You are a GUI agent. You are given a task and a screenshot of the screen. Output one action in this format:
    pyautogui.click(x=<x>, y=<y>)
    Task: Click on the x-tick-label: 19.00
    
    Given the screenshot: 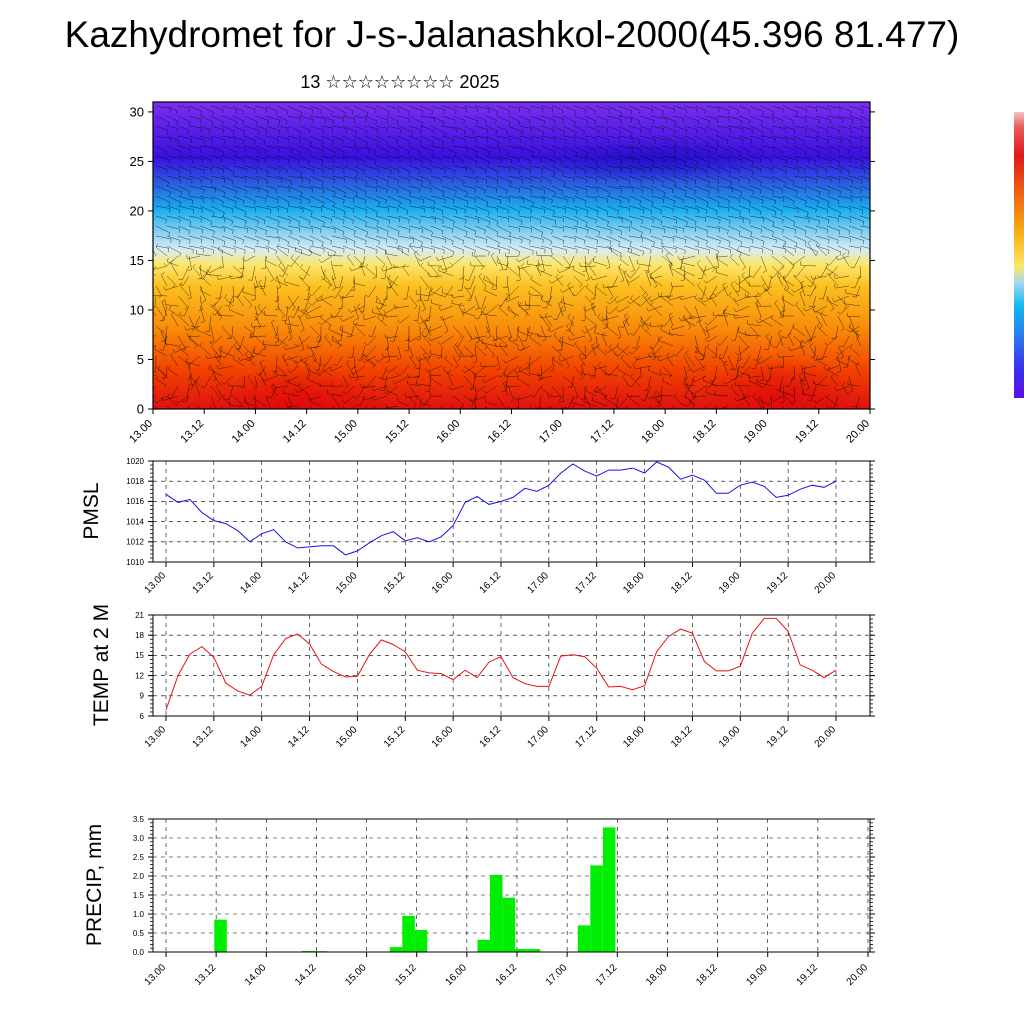 What is the action you would take?
    pyautogui.click(x=757, y=975)
    